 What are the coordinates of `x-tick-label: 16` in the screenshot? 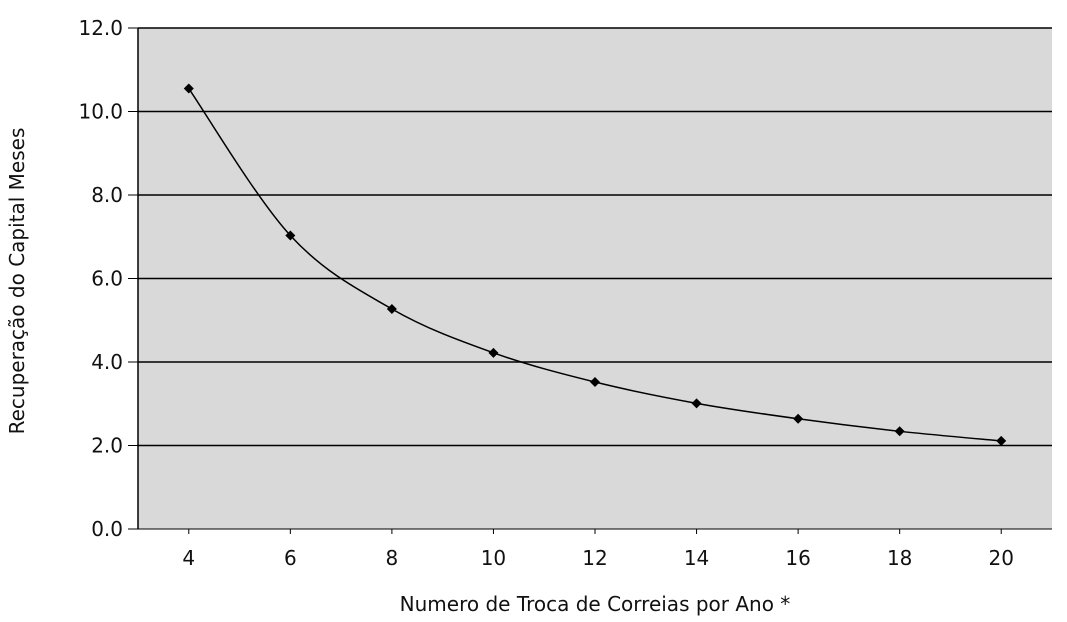 It's located at (797, 558).